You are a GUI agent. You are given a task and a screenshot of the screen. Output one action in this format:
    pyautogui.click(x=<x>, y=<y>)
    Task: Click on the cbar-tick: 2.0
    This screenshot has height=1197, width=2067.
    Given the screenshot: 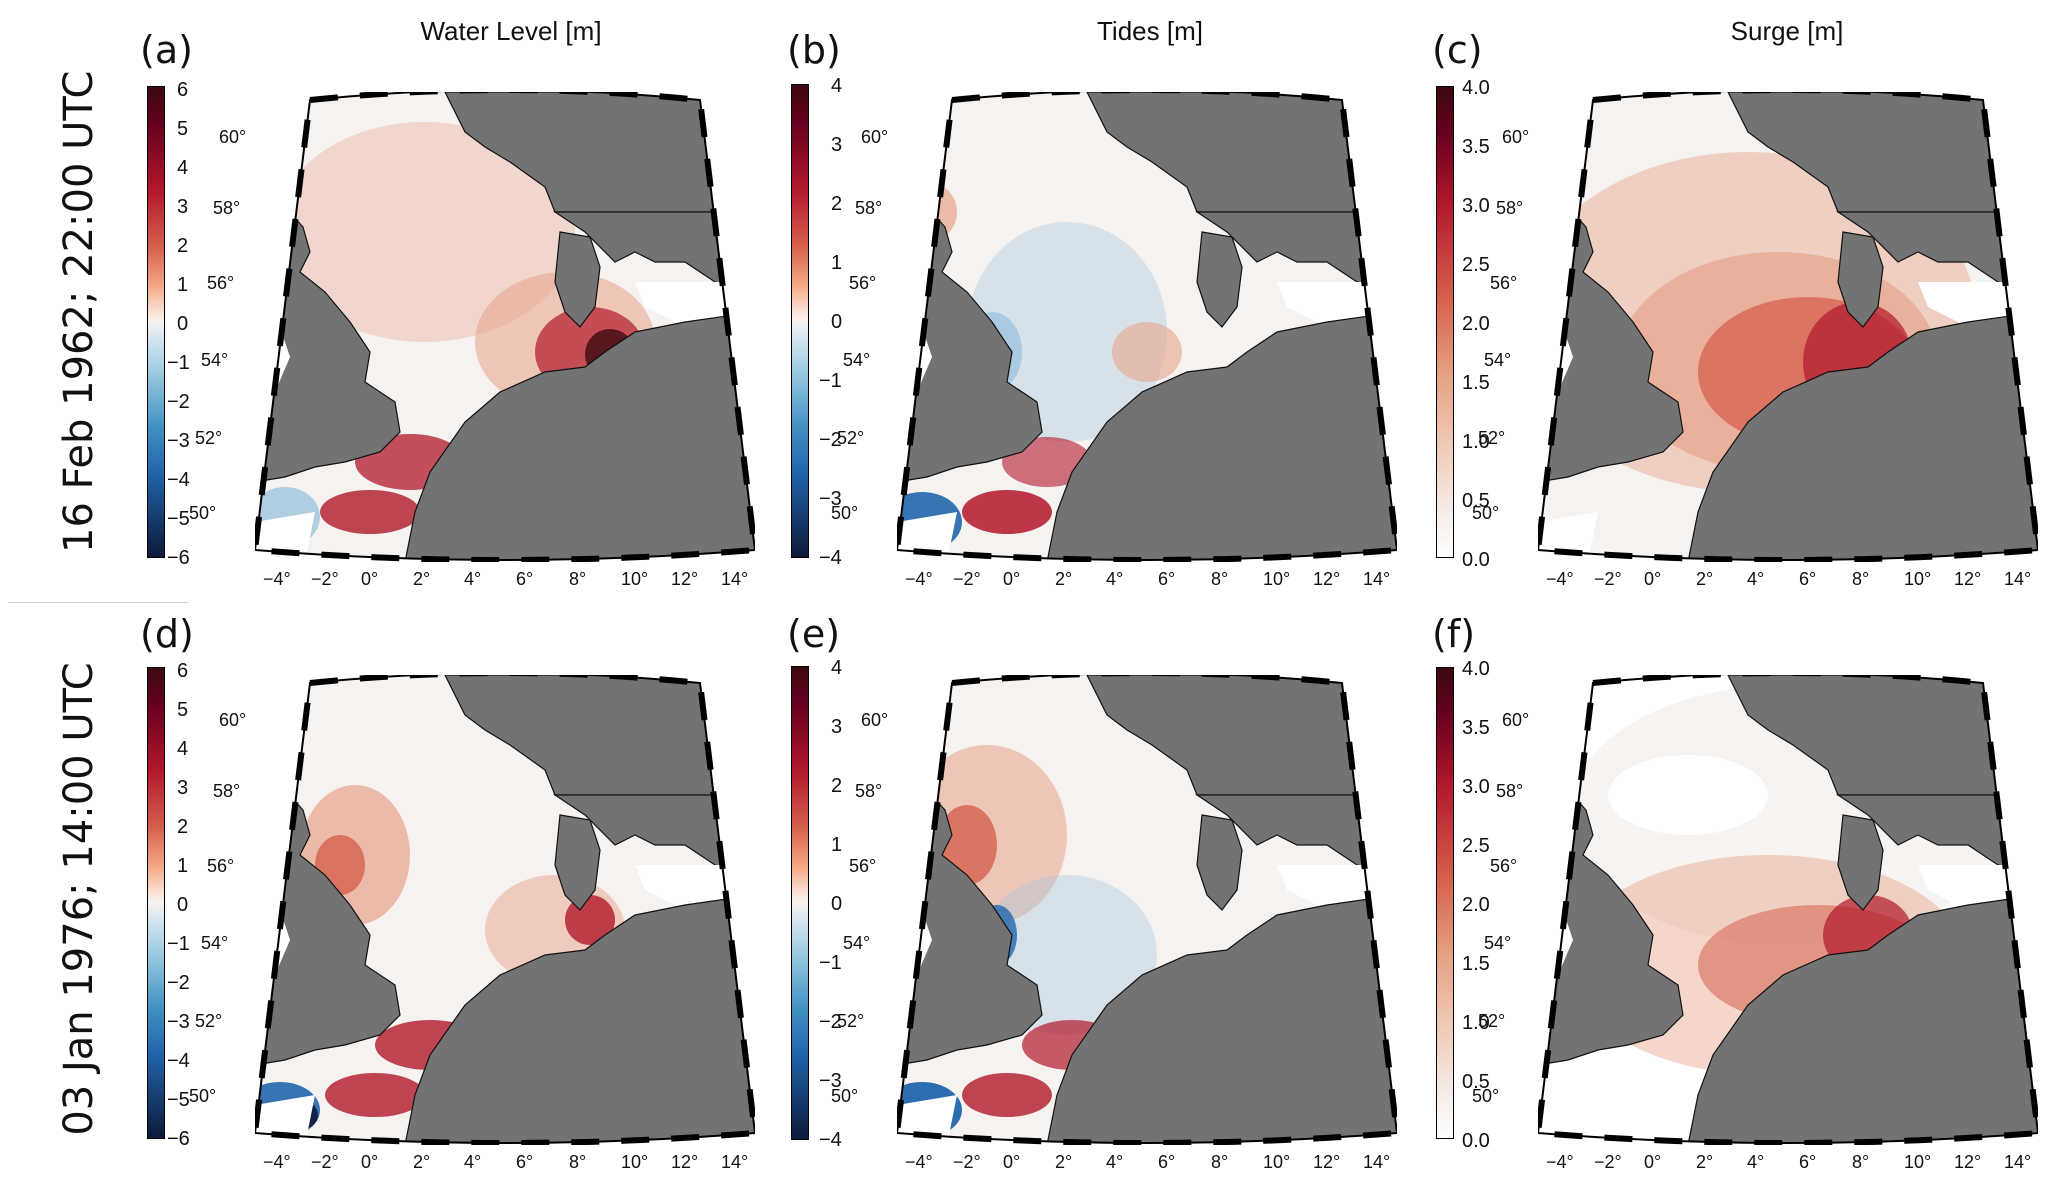 What is the action you would take?
    pyautogui.click(x=1476, y=905)
    